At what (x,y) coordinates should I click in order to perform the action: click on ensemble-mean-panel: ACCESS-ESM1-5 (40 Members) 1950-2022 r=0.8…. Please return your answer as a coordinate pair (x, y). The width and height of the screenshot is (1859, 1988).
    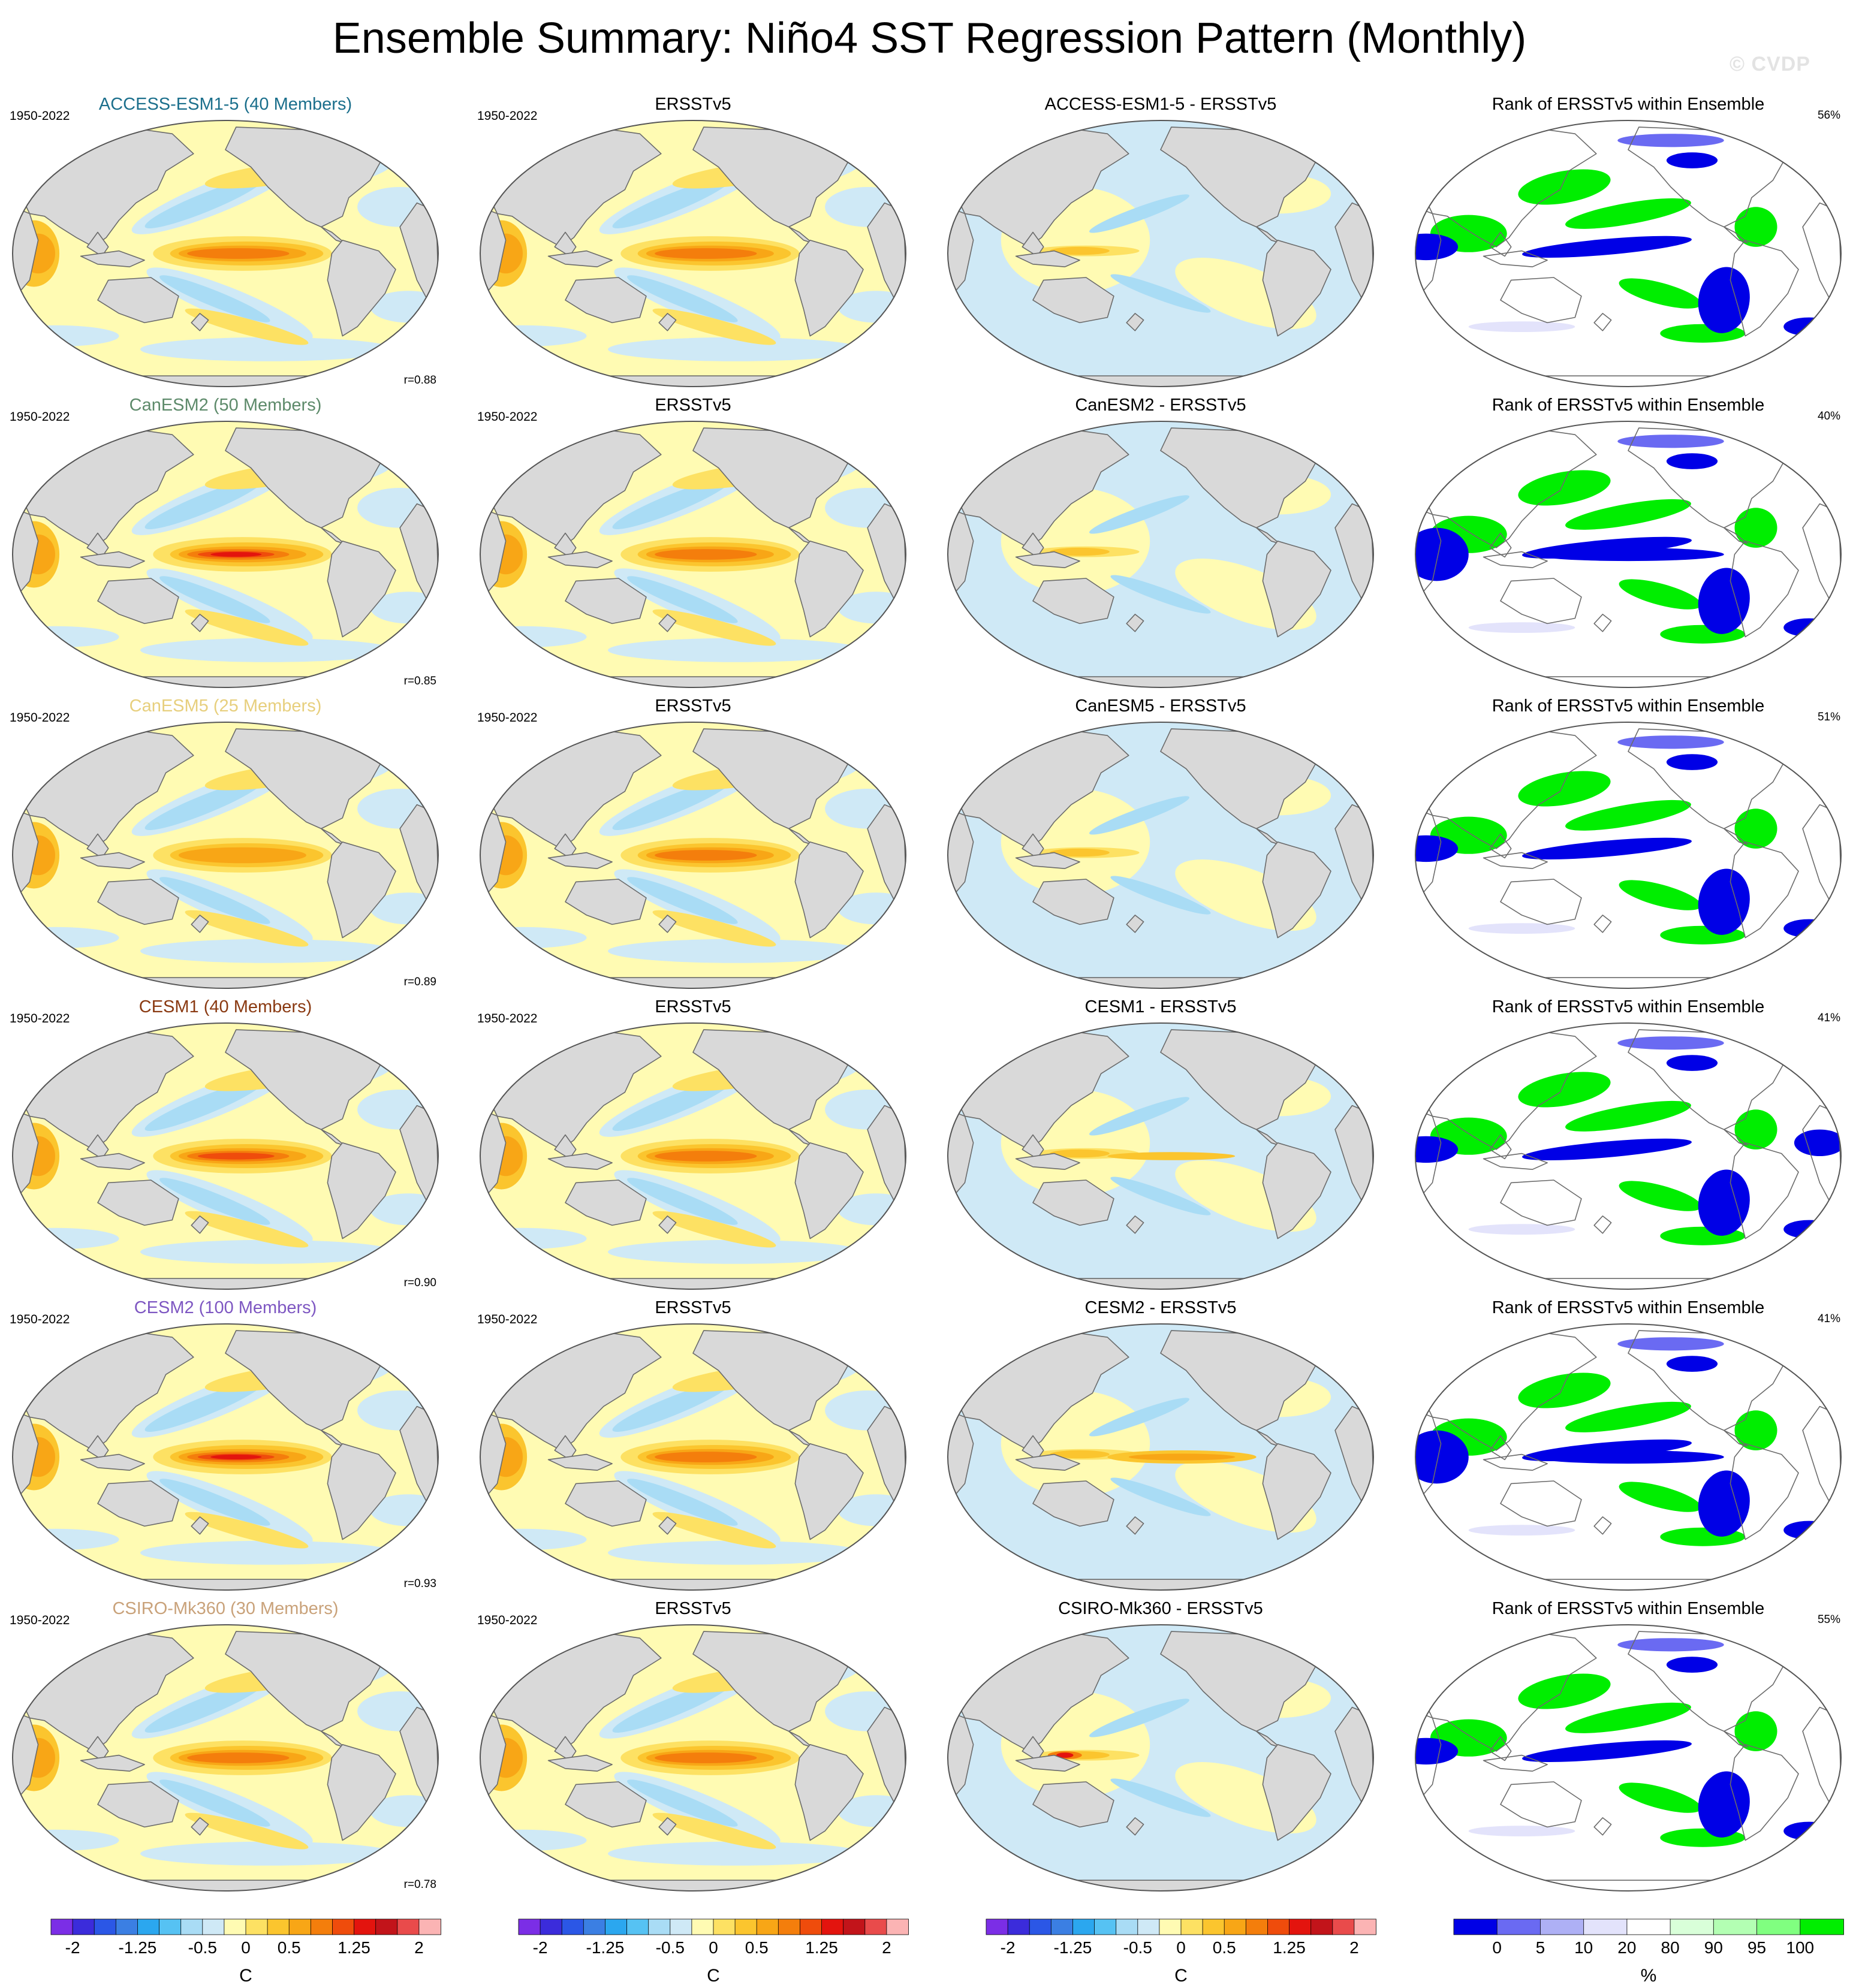
    Looking at the image, I should click on (225, 246).